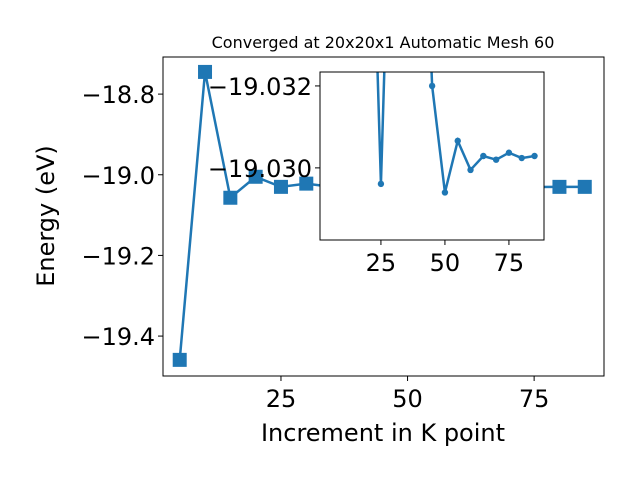 Image resolution: width=640 pixels, height=480 pixels. I want to click on y-tick-label: −19.032, so click(260, 87).